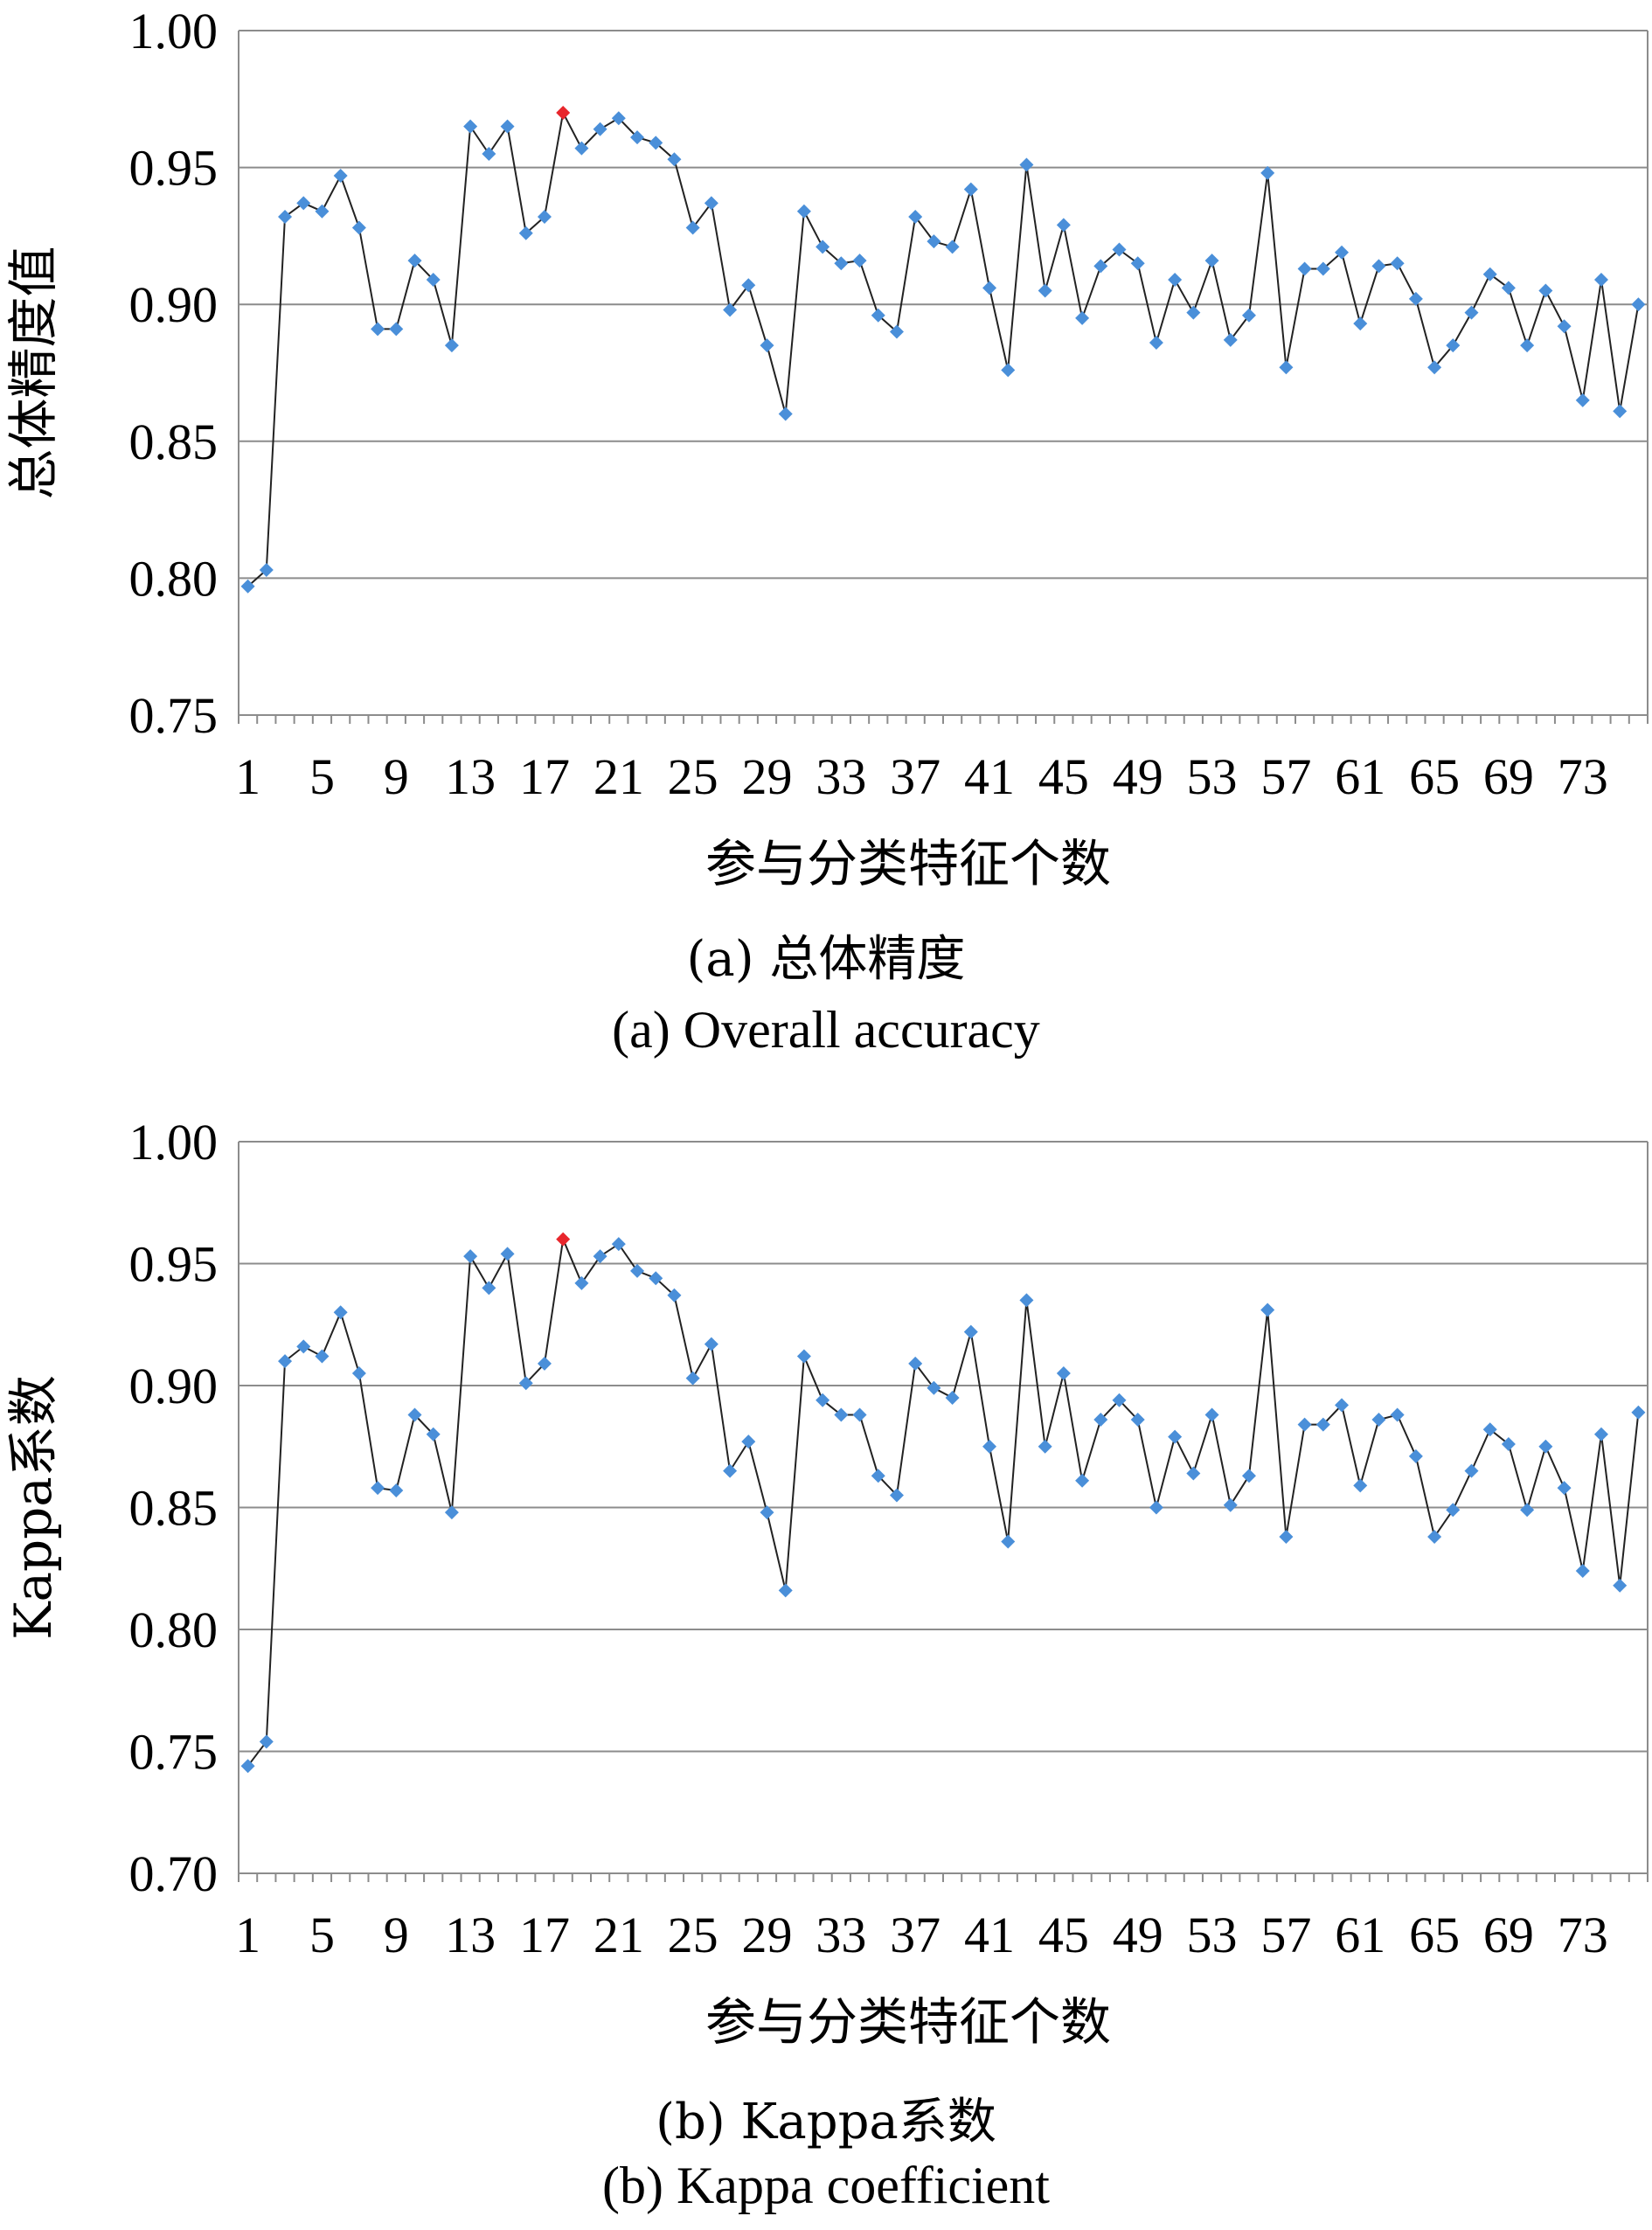 Image resolution: width=1652 pixels, height=2230 pixels. What do you see at coordinates (248, 1935) in the screenshot?
I see `x-tick-label: 1` at bounding box center [248, 1935].